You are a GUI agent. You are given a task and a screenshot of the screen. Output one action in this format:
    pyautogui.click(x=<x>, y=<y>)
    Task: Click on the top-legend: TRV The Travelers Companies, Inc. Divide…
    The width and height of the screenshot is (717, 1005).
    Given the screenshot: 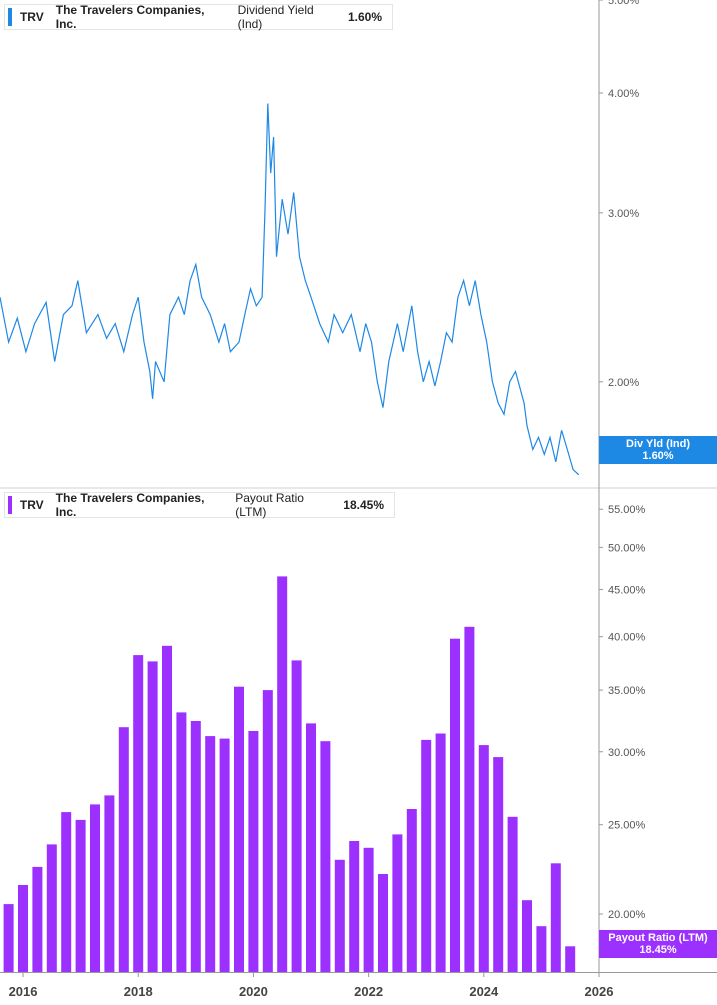 What is the action you would take?
    pyautogui.click(x=198, y=17)
    